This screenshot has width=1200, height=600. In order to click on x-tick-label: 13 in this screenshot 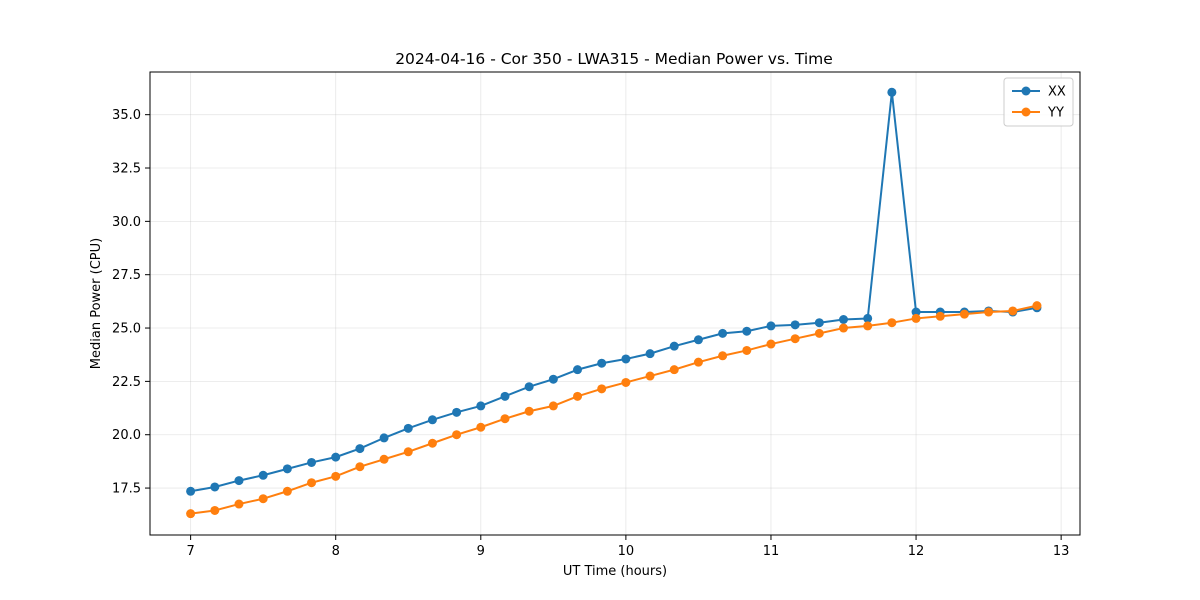, I will do `click(1061, 551)`.